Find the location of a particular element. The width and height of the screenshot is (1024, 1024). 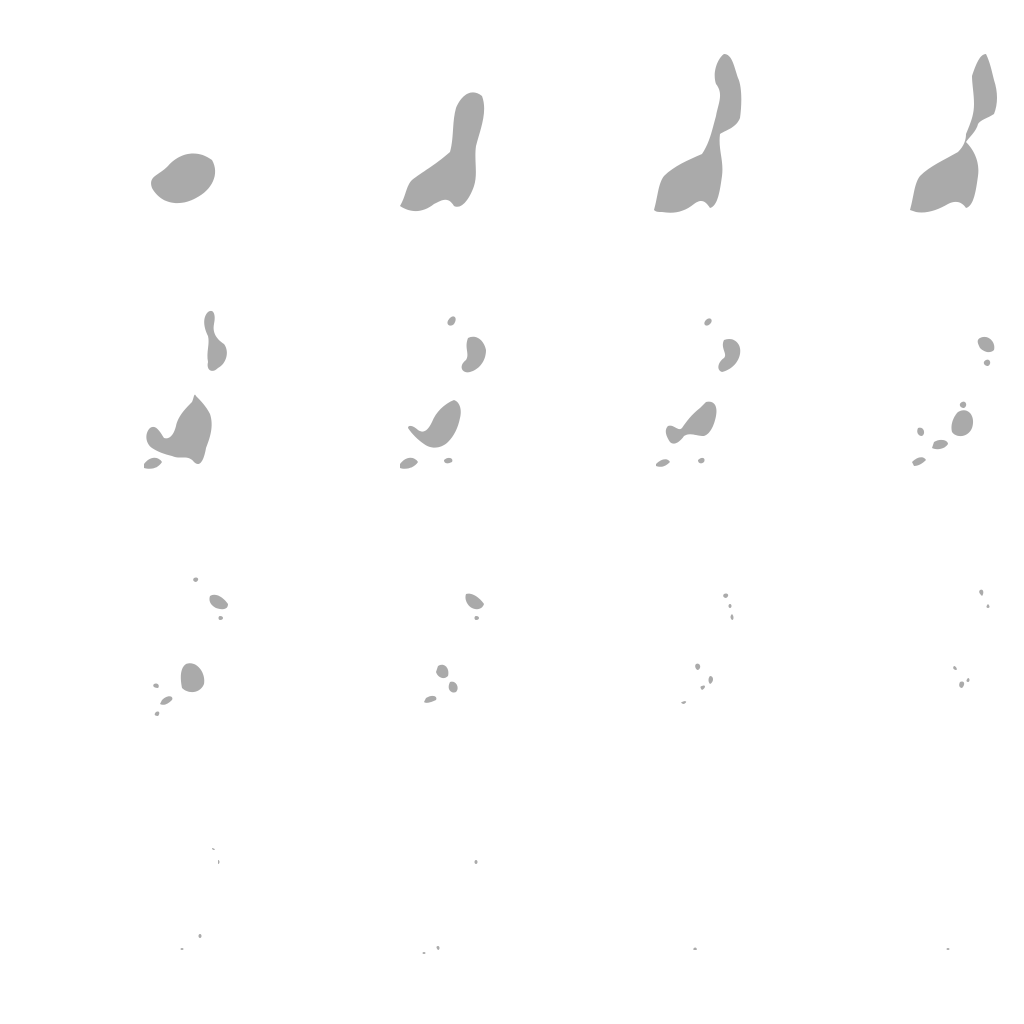

panel-12-drawing is located at coordinates (896, 640).